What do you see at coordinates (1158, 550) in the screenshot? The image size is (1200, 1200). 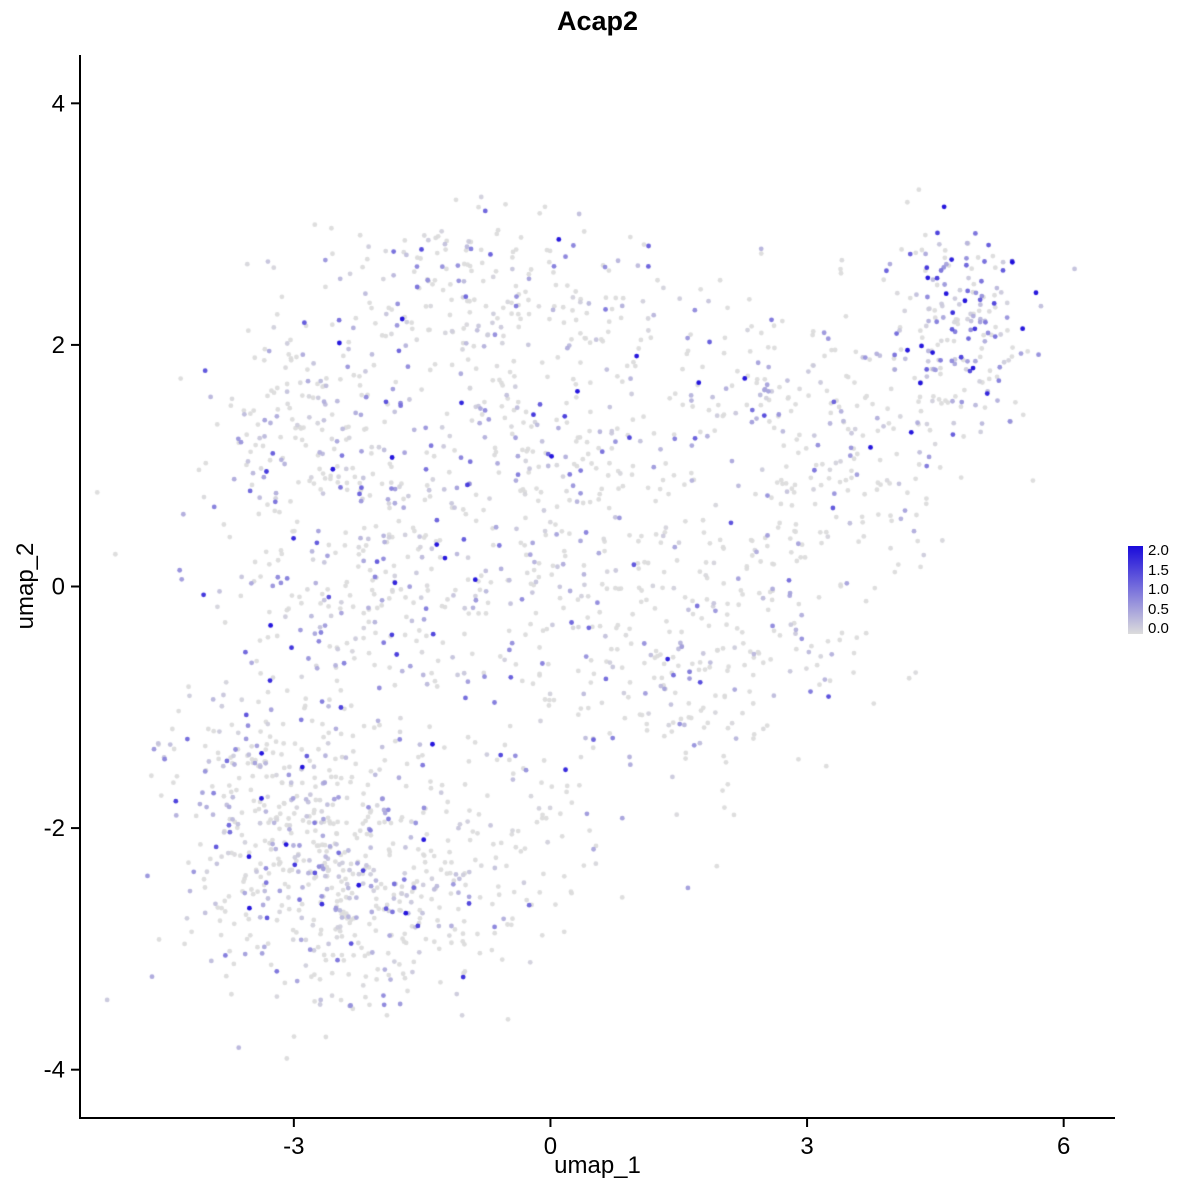 I see `legend-label: 2.0` at bounding box center [1158, 550].